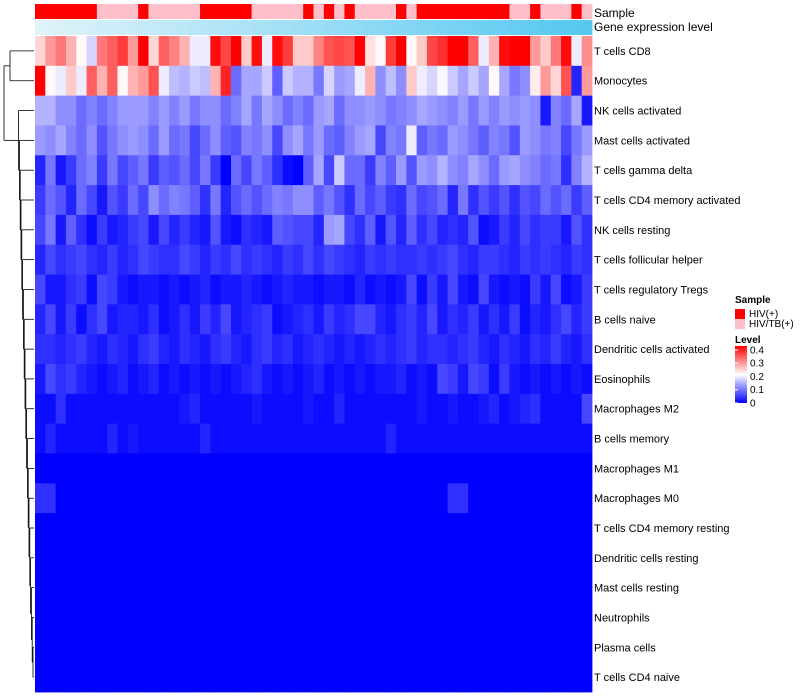  I want to click on row-label: Eosinophils, so click(622, 380).